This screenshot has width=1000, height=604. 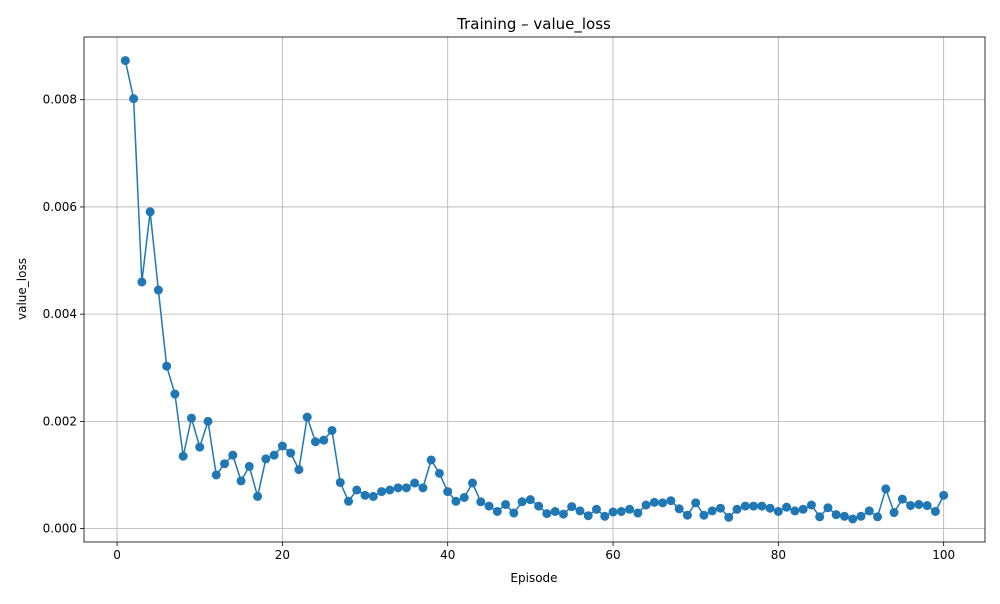 I want to click on y-axis-ticks: 0.000 0.002 0.004 0.006 0.008, so click(x=63, y=314).